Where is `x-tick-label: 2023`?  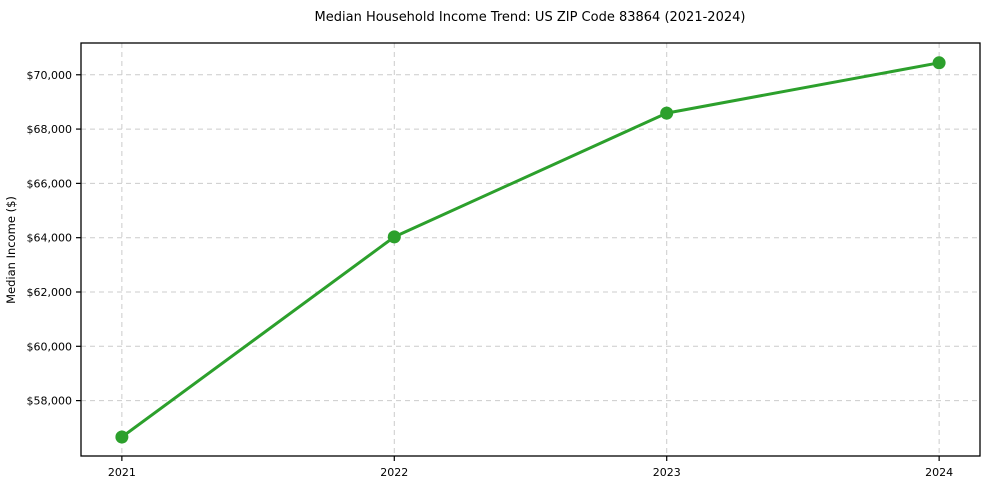 x-tick-label: 2023 is located at coordinates (667, 472).